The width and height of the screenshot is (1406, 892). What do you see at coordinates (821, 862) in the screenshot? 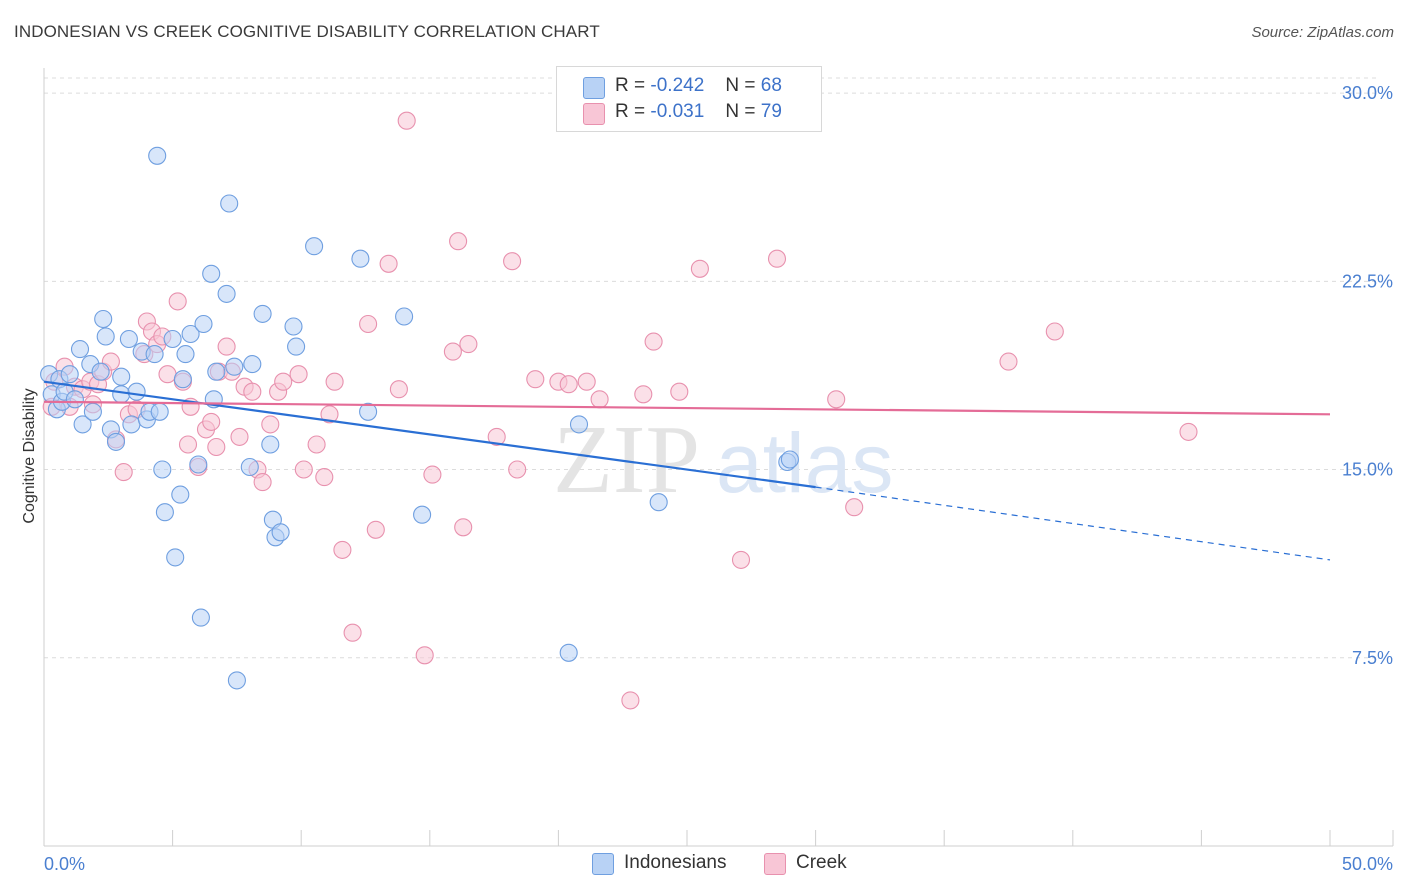
I see `bottom-label-creek: Creek` at bounding box center [821, 862].